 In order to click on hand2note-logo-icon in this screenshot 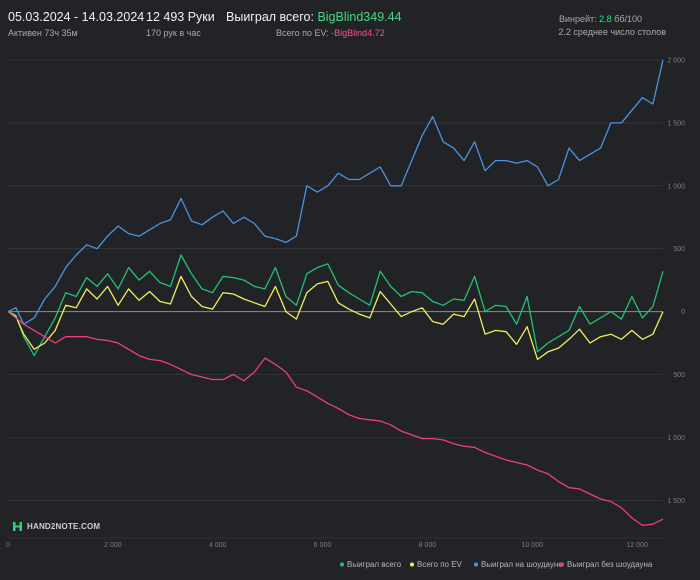, I will do `click(17, 526)`.